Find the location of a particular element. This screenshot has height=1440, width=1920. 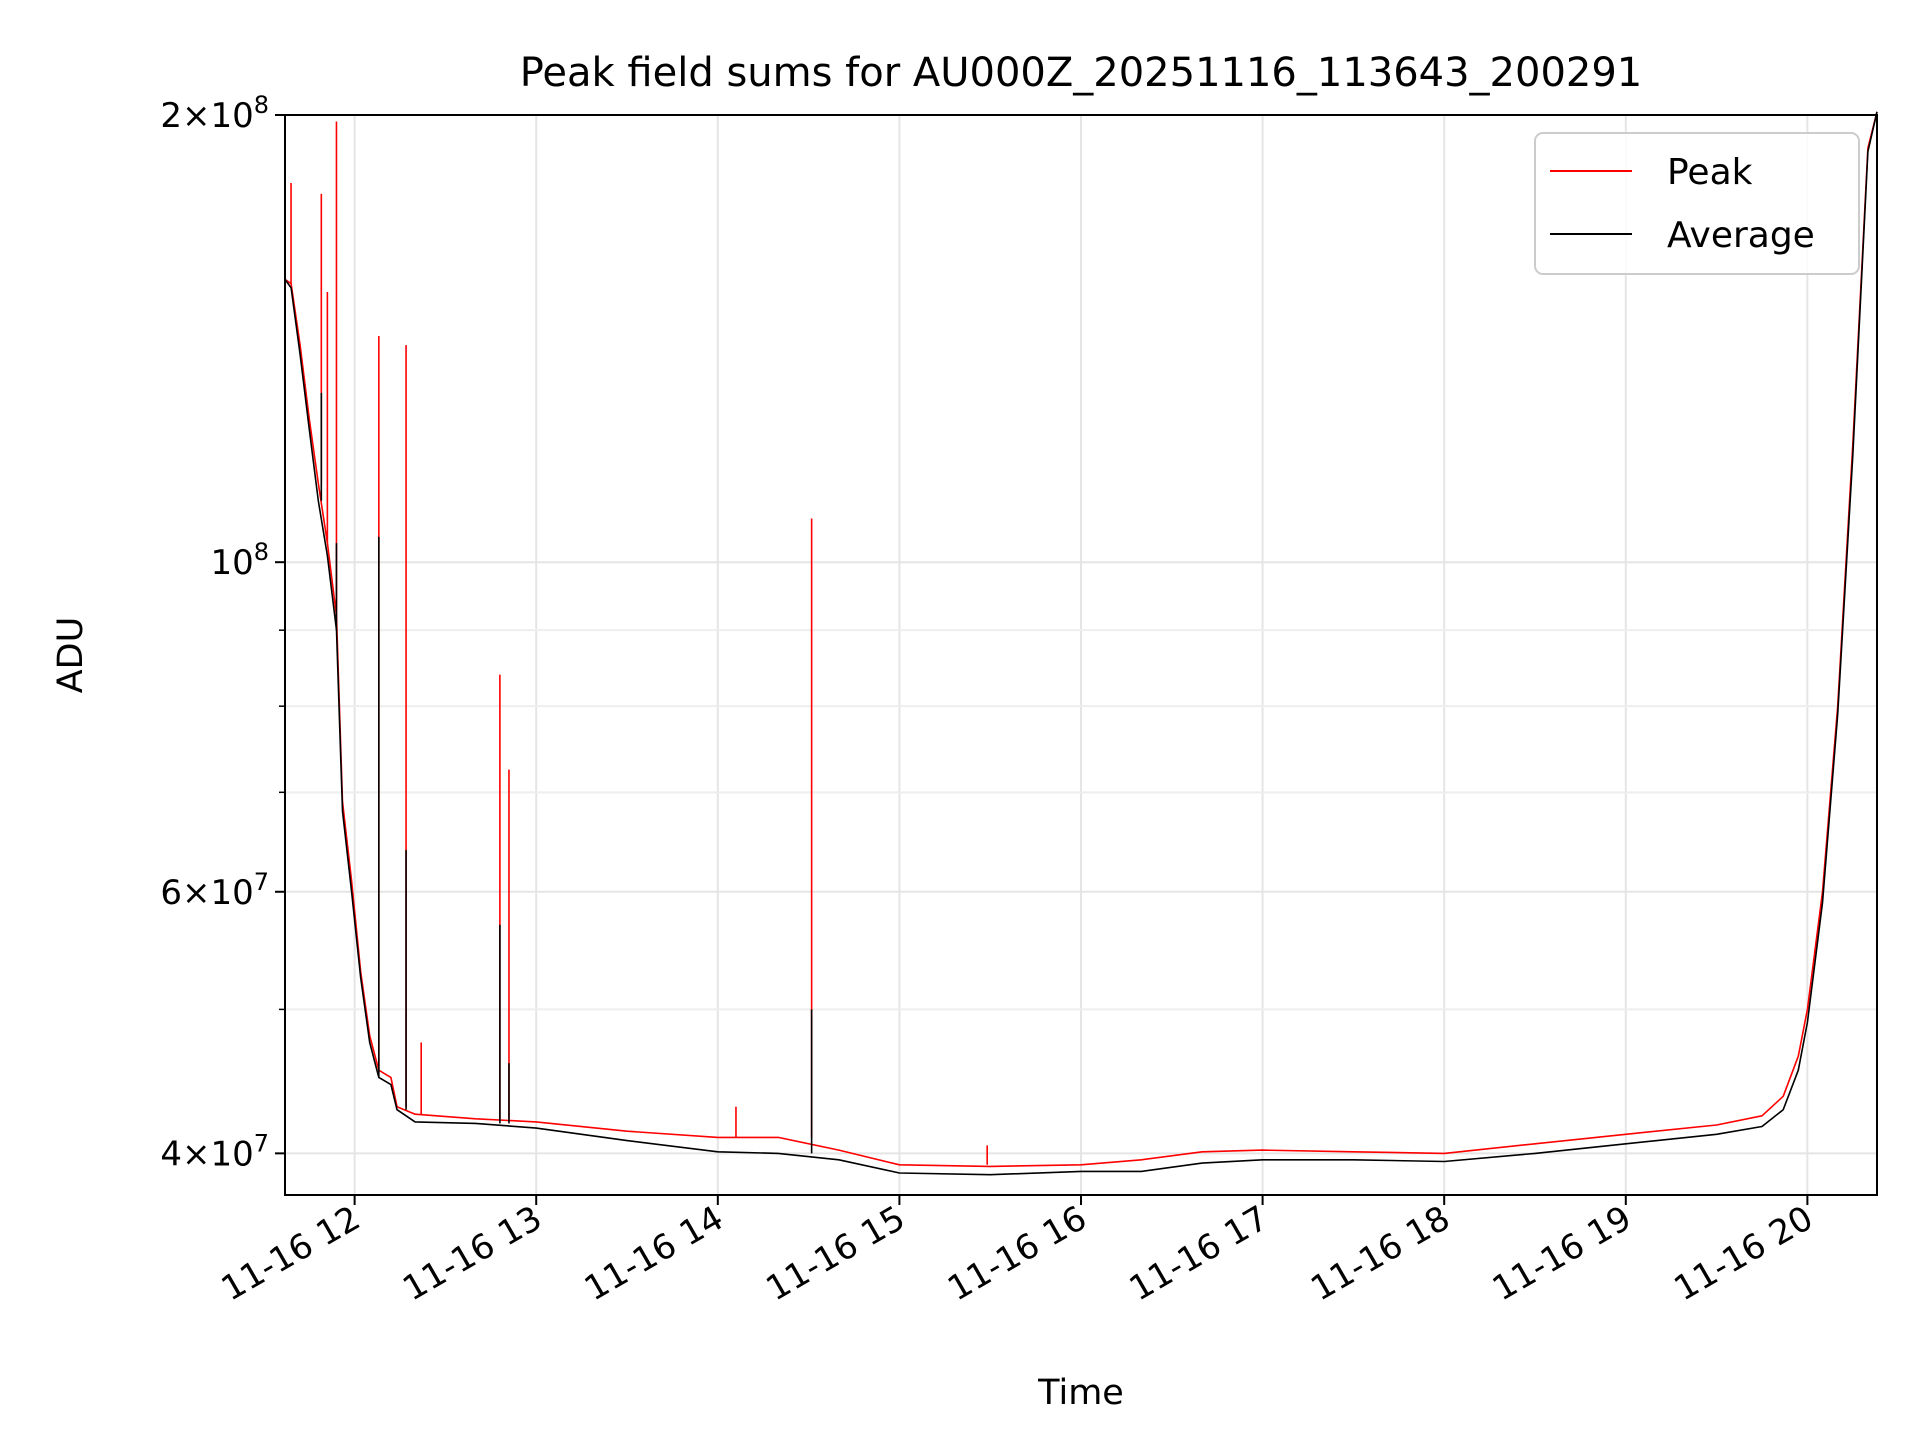

legend-label-average: Average is located at coordinates (1741, 235).